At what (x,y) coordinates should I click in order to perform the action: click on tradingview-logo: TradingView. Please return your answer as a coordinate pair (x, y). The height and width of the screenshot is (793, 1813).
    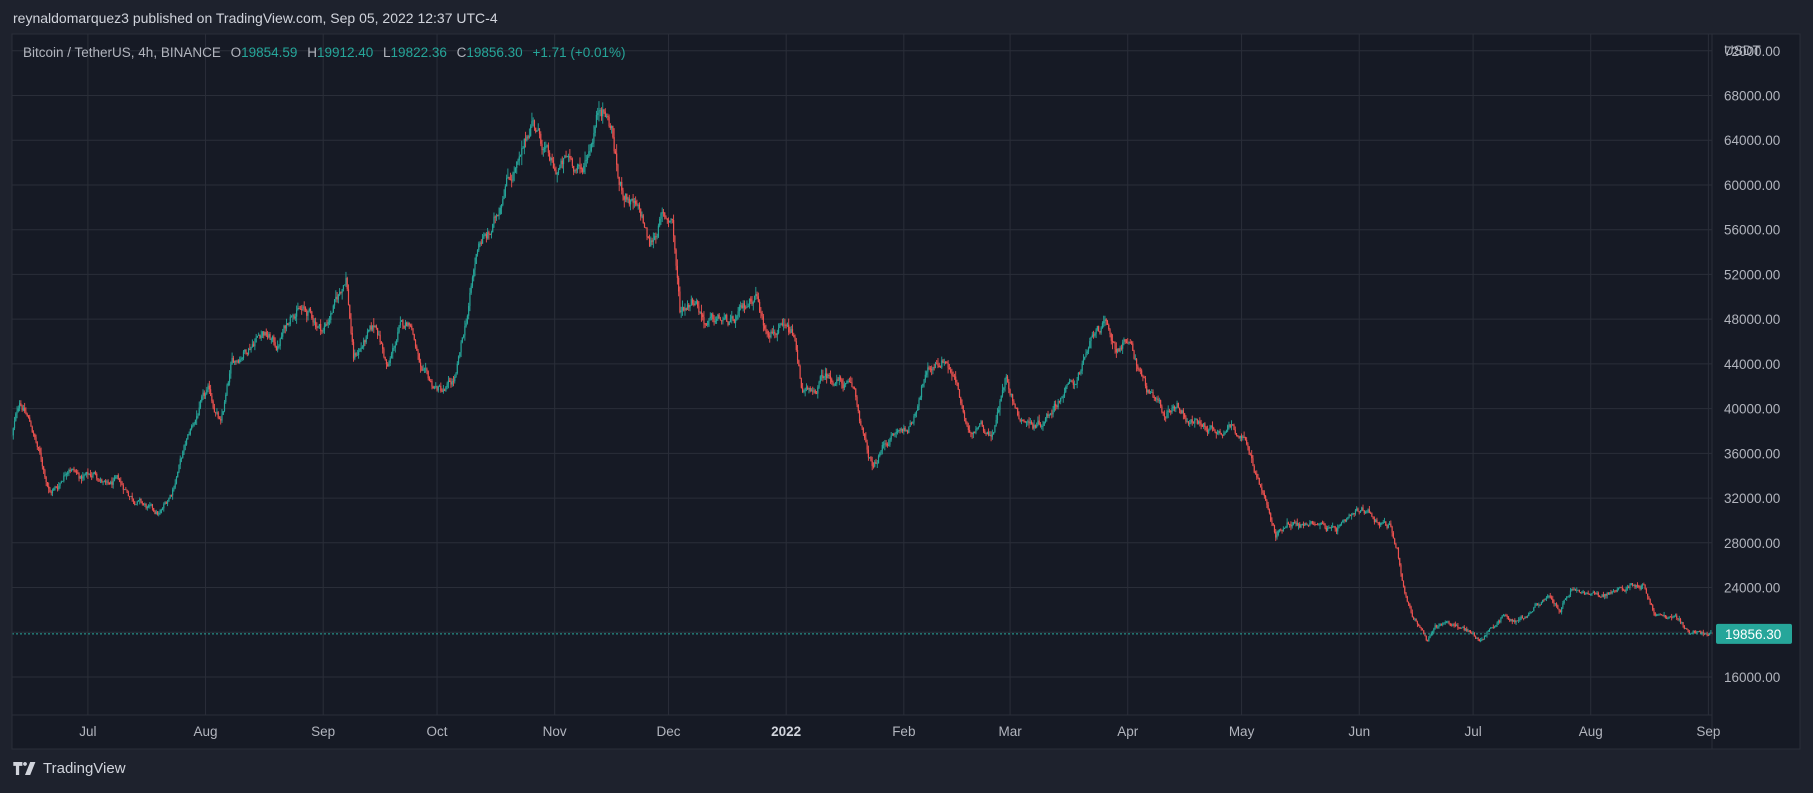
    Looking at the image, I should click on (69, 768).